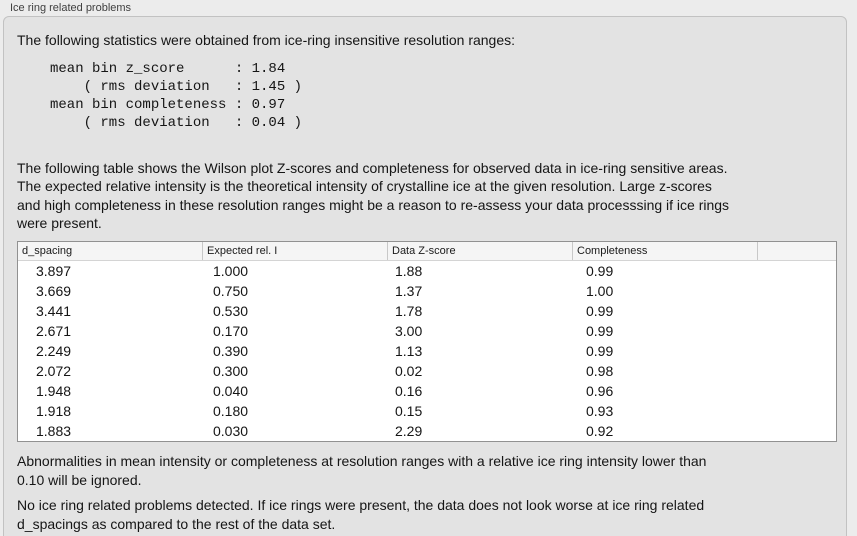  Describe the element at coordinates (427, 271) in the screenshot. I see `table-row: 3.897 1.000 1.88 0.99` at that location.